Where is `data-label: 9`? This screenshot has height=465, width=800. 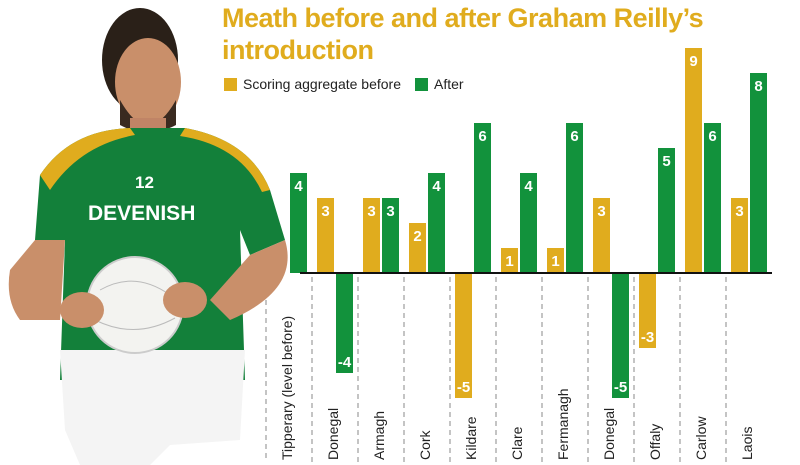 data-label: 9 is located at coordinates (693, 61).